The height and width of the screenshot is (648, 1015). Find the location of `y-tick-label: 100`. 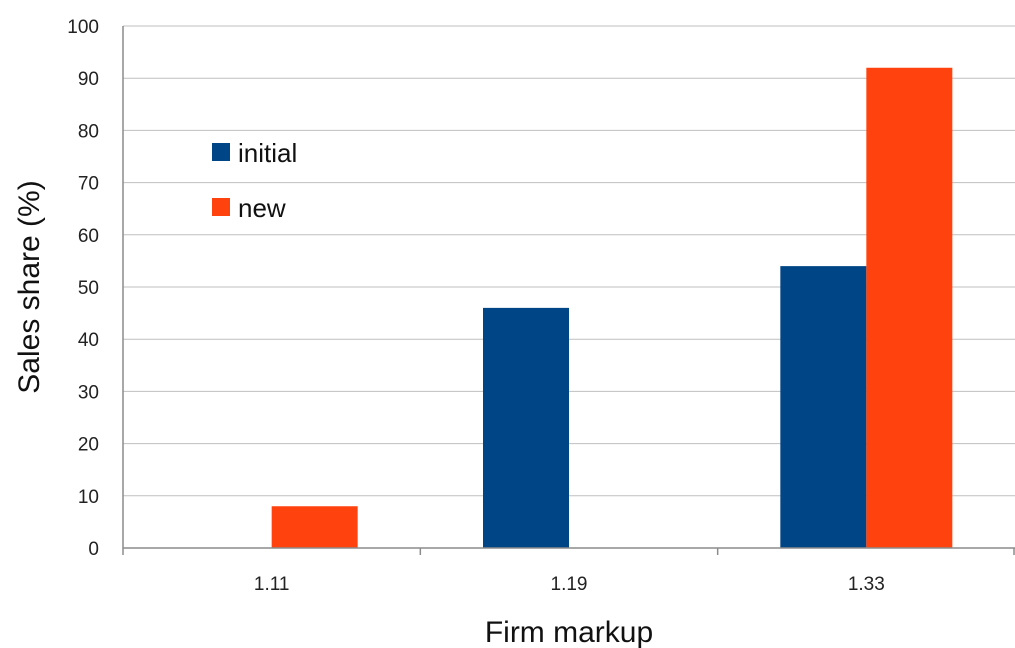

y-tick-label: 100 is located at coordinates (83, 27).